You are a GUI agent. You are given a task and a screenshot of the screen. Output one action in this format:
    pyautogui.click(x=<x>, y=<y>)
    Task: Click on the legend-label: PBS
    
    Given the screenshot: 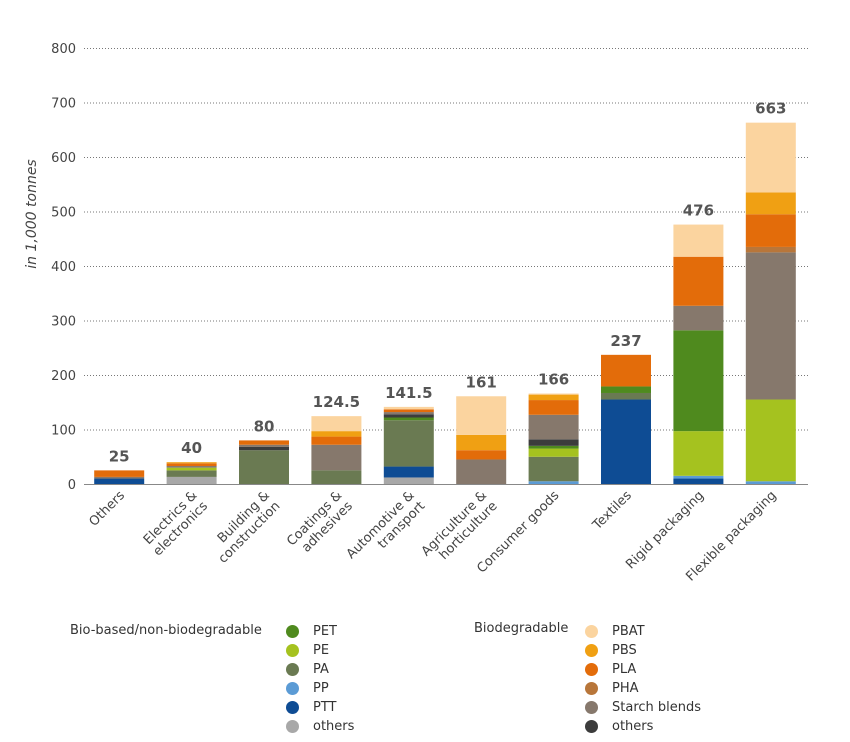 What is the action you would take?
    pyautogui.click(x=624, y=650)
    